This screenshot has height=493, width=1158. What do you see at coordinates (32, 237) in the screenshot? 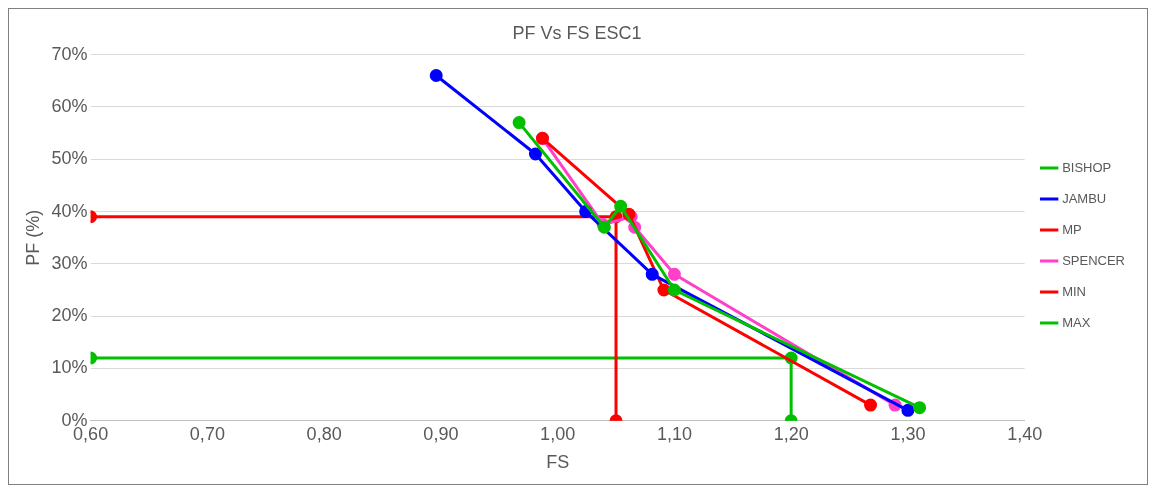
I see `y-axis-title: PF (%)` at bounding box center [32, 237].